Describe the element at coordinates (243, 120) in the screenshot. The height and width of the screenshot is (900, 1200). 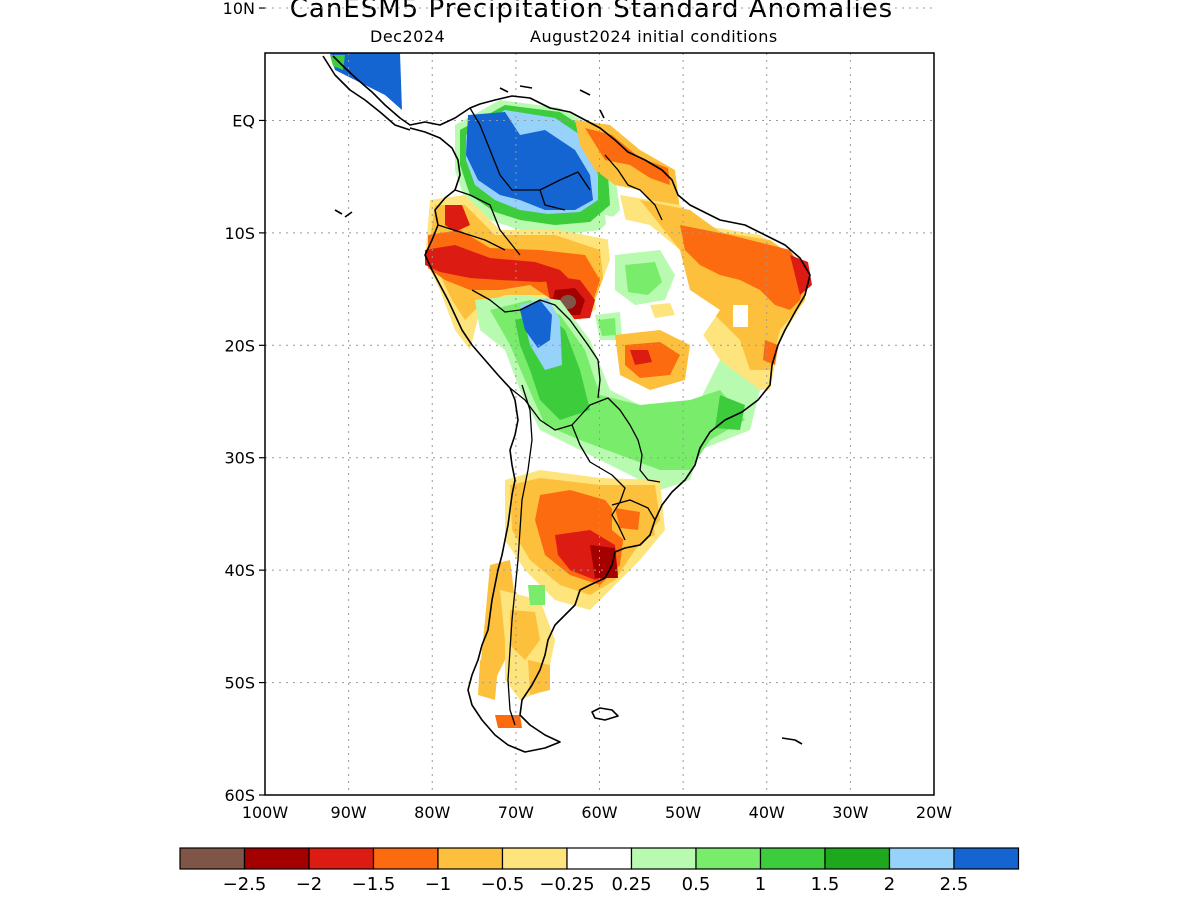
I see `lat-tick-label: EQ` at that location.